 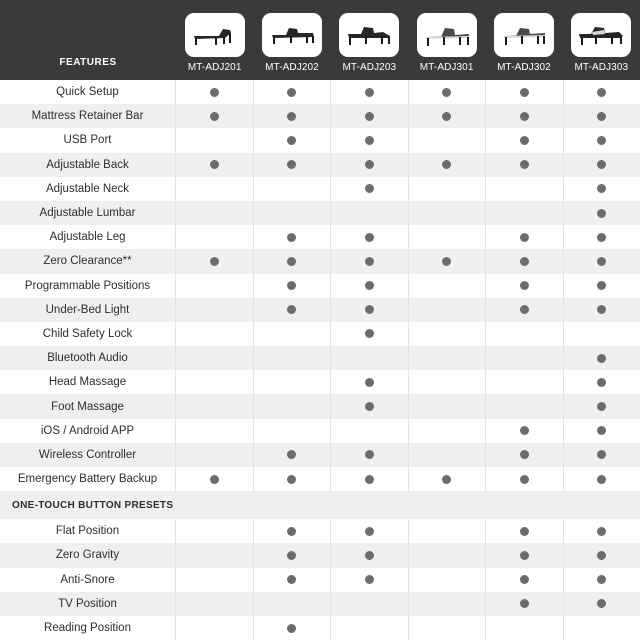 I want to click on table-row: USB Port, so click(x=320, y=140).